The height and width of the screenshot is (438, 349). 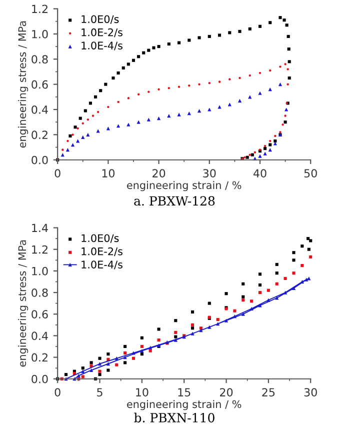 What do you see at coordinates (310, 173) in the screenshot?
I see `x-tick-label: 50` at bounding box center [310, 173].